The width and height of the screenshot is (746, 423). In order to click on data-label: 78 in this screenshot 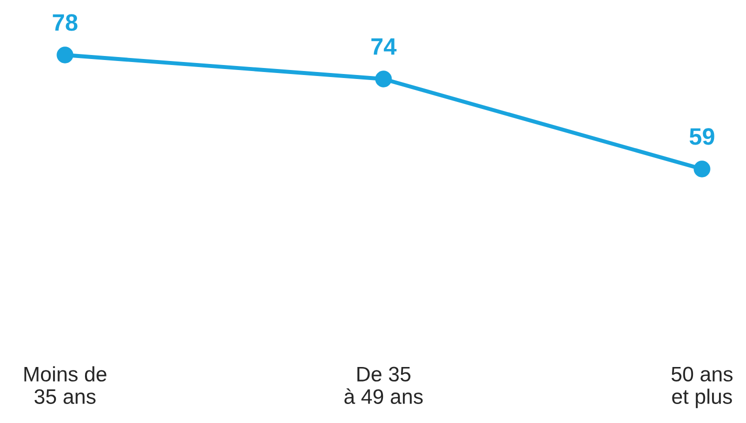, I will do `click(65, 22)`.